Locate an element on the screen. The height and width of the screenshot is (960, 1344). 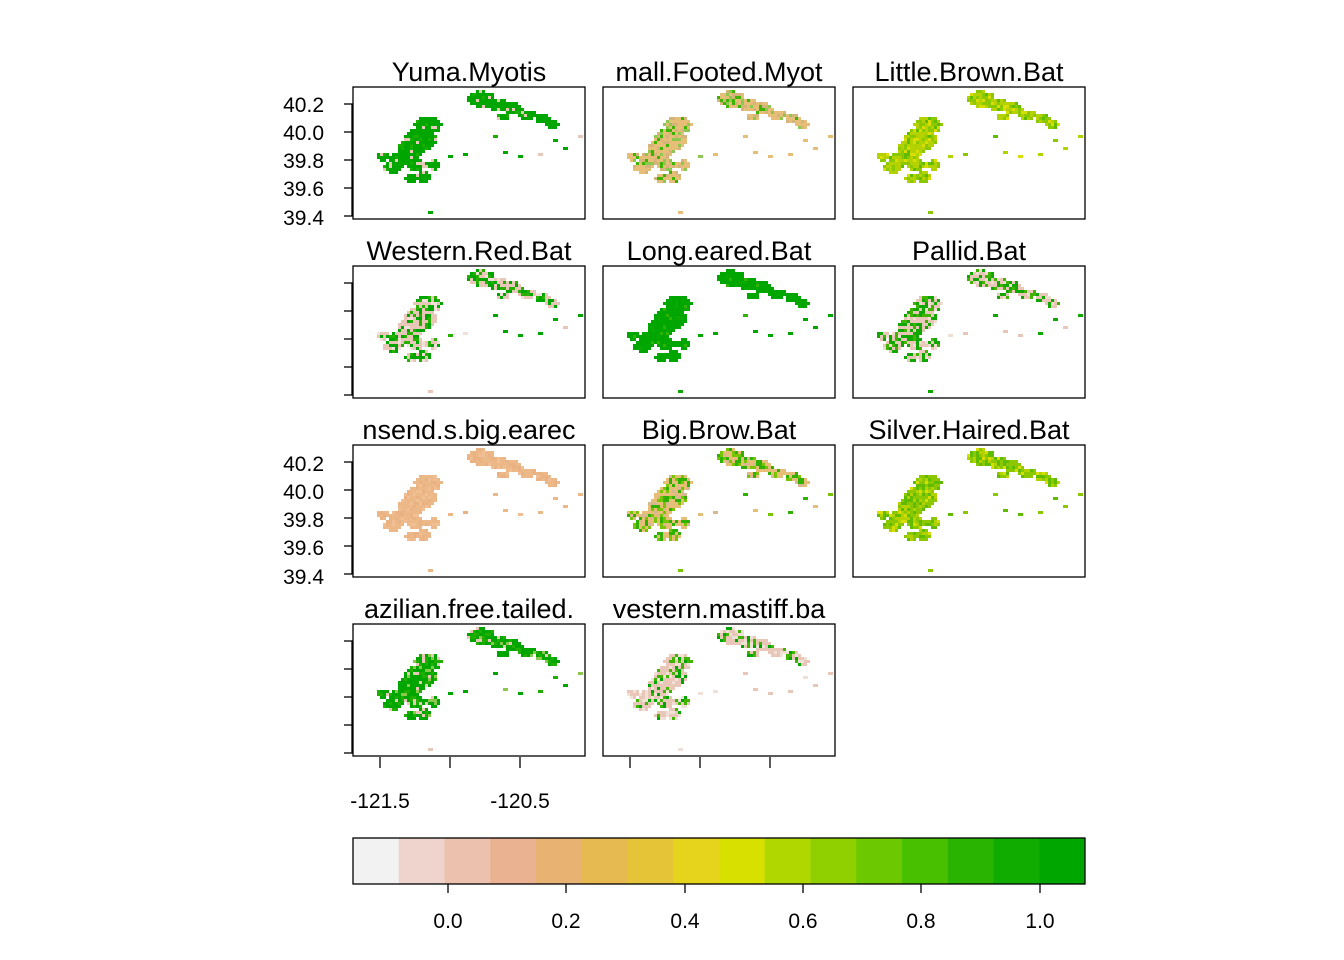
panel-title: vestern.mastiff.ba is located at coordinates (720, 609).